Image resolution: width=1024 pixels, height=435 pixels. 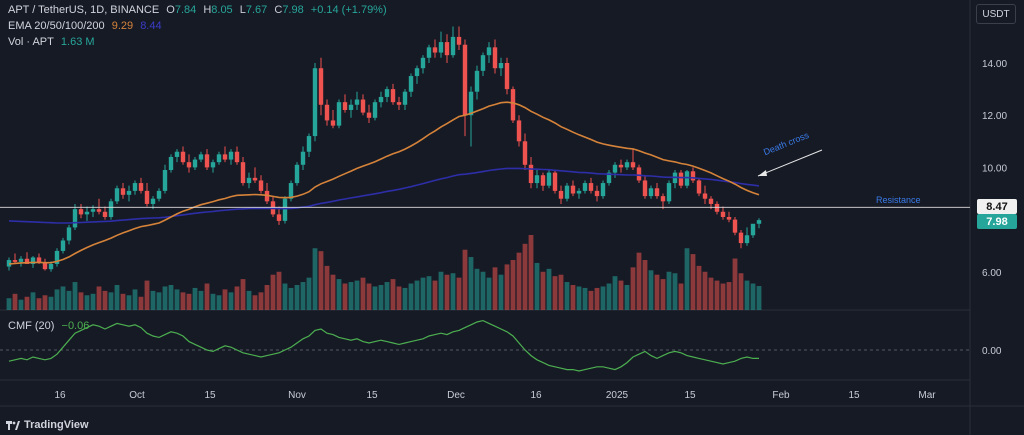 What do you see at coordinates (53, 42) in the screenshot?
I see `volume-legend: Vol · APT 1.63 M` at bounding box center [53, 42].